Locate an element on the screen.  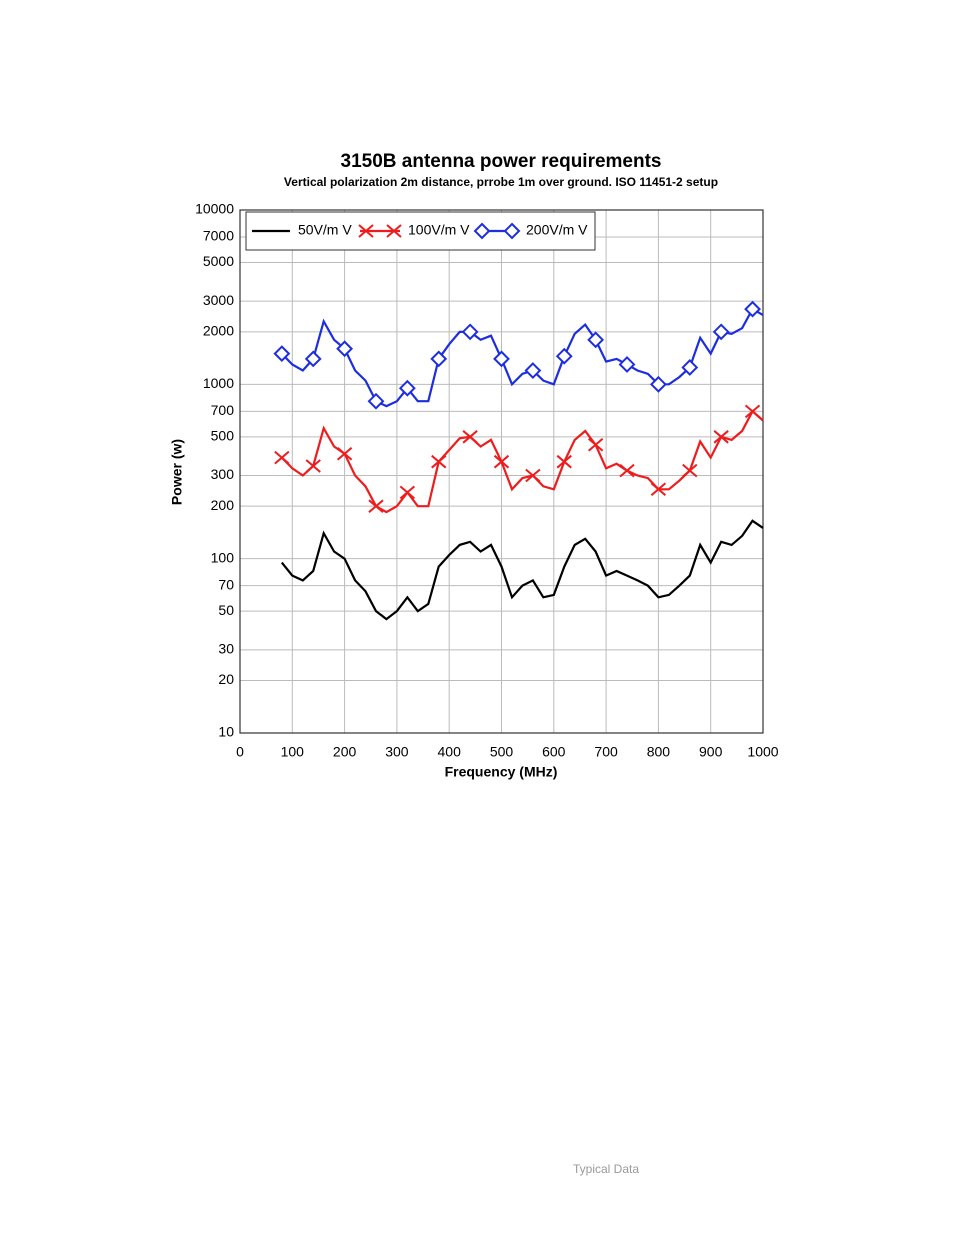
legend-label: 100V/m V is located at coordinates (439, 230).